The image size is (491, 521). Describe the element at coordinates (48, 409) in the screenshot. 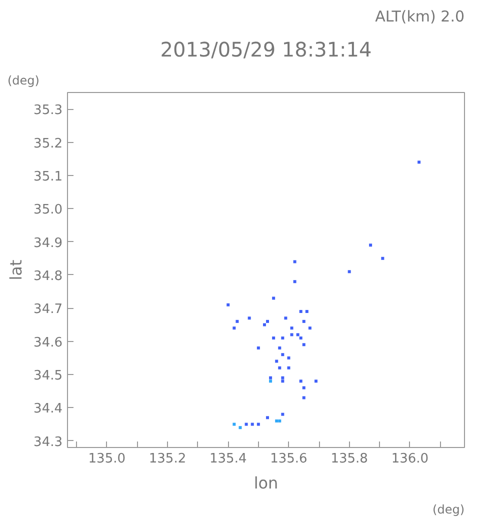

I see `y-tick-label: 34.4` at that location.